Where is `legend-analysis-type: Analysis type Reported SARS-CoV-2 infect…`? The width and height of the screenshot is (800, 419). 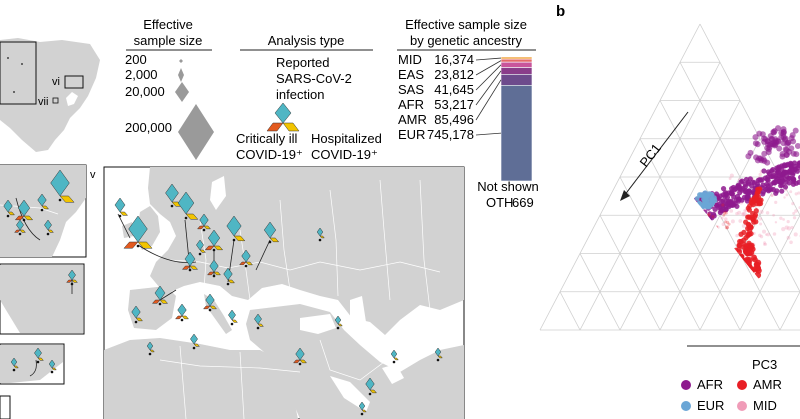
legend-analysis-type: Analysis type Reported SARS-CoV-2 infect… is located at coordinates (309, 97).